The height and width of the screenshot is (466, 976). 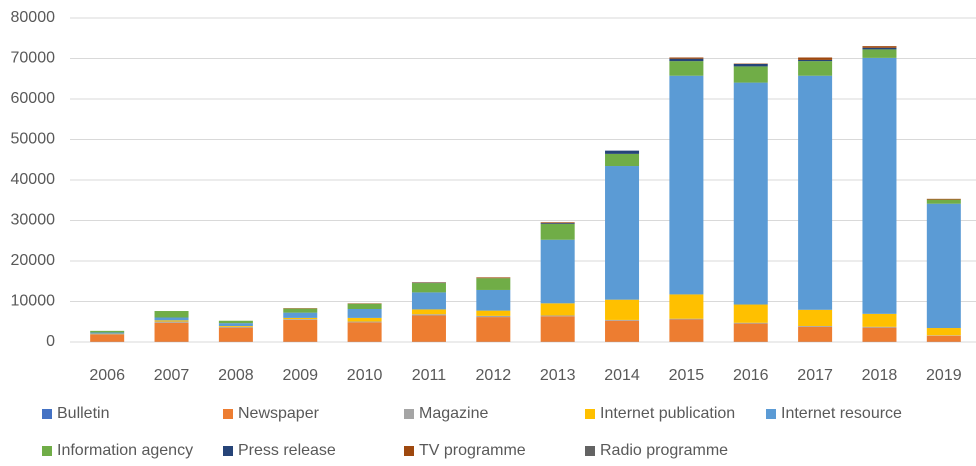 I want to click on x-tick-label: 2016, so click(x=751, y=375).